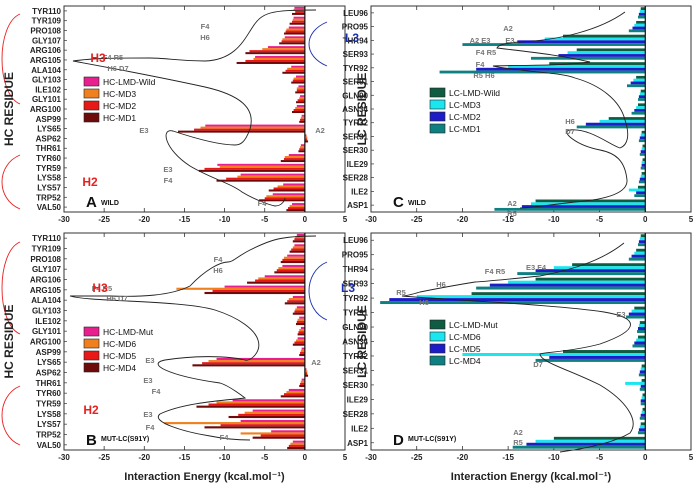 This screenshot has height=486, width=696. What do you see at coordinates (356, 150) in the screenshot?
I see `residue-label: SER30` at bounding box center [356, 150].